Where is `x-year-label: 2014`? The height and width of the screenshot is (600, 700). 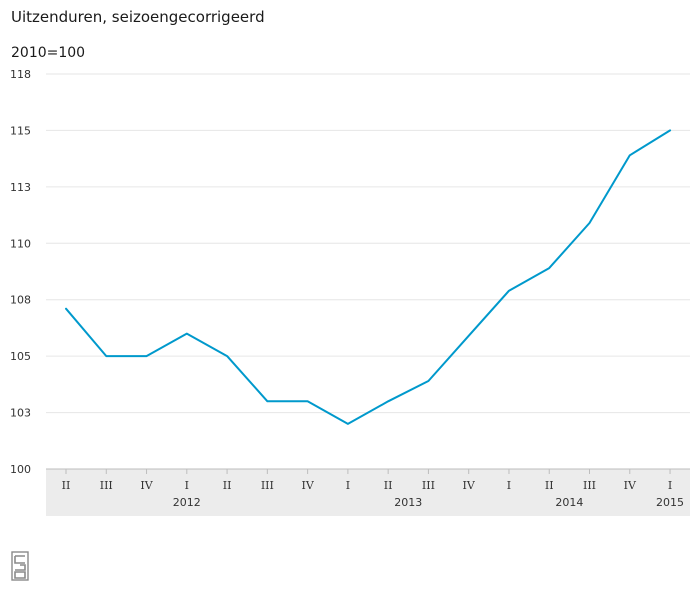 x-year-label: 2014 is located at coordinates (569, 502).